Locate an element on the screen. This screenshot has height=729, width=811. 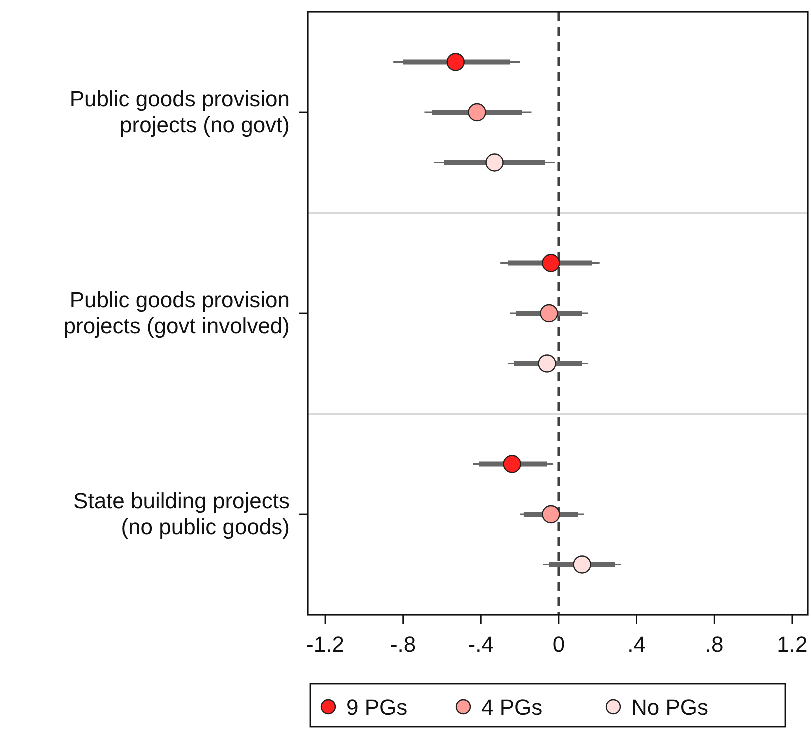
y-tick-label: Public goods provision projects (no govt) is located at coordinates (180, 112).